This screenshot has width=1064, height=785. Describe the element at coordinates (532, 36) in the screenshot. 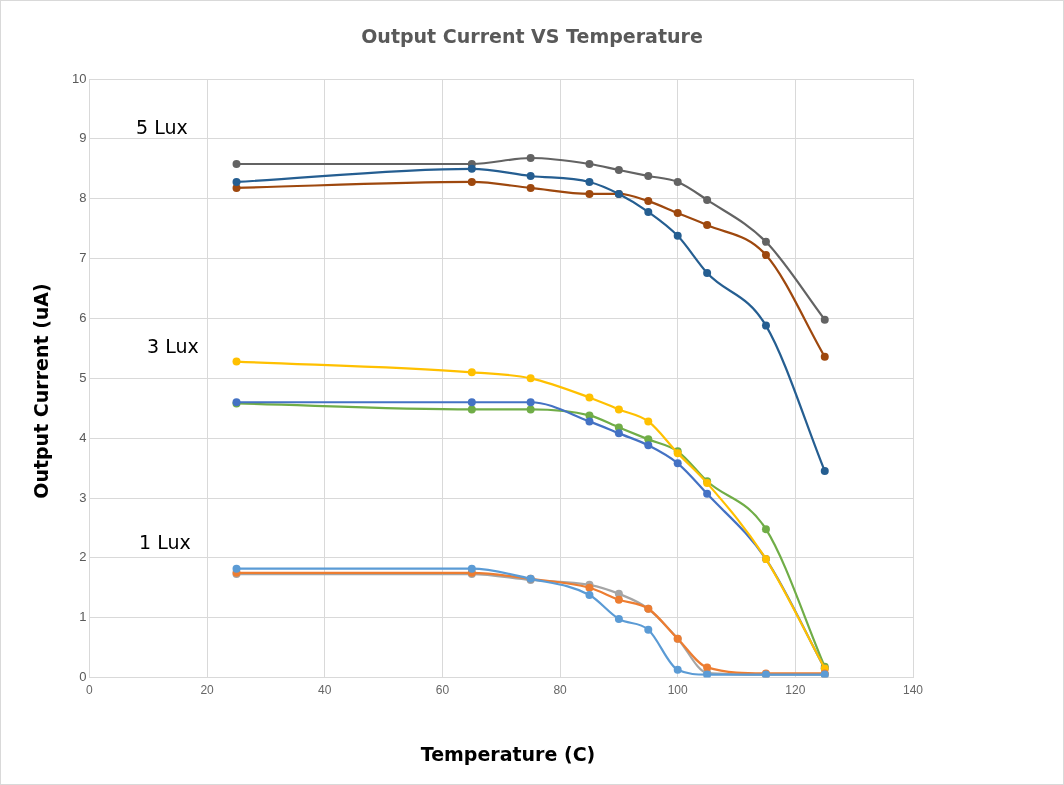

I see `chart-title: Output Current VS Temperature` at that location.